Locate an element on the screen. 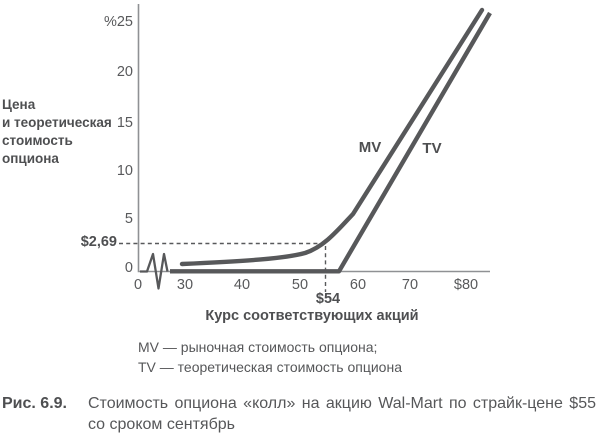 The height and width of the screenshot is (433, 600). y-tick-15: 15 is located at coordinates (124, 123).